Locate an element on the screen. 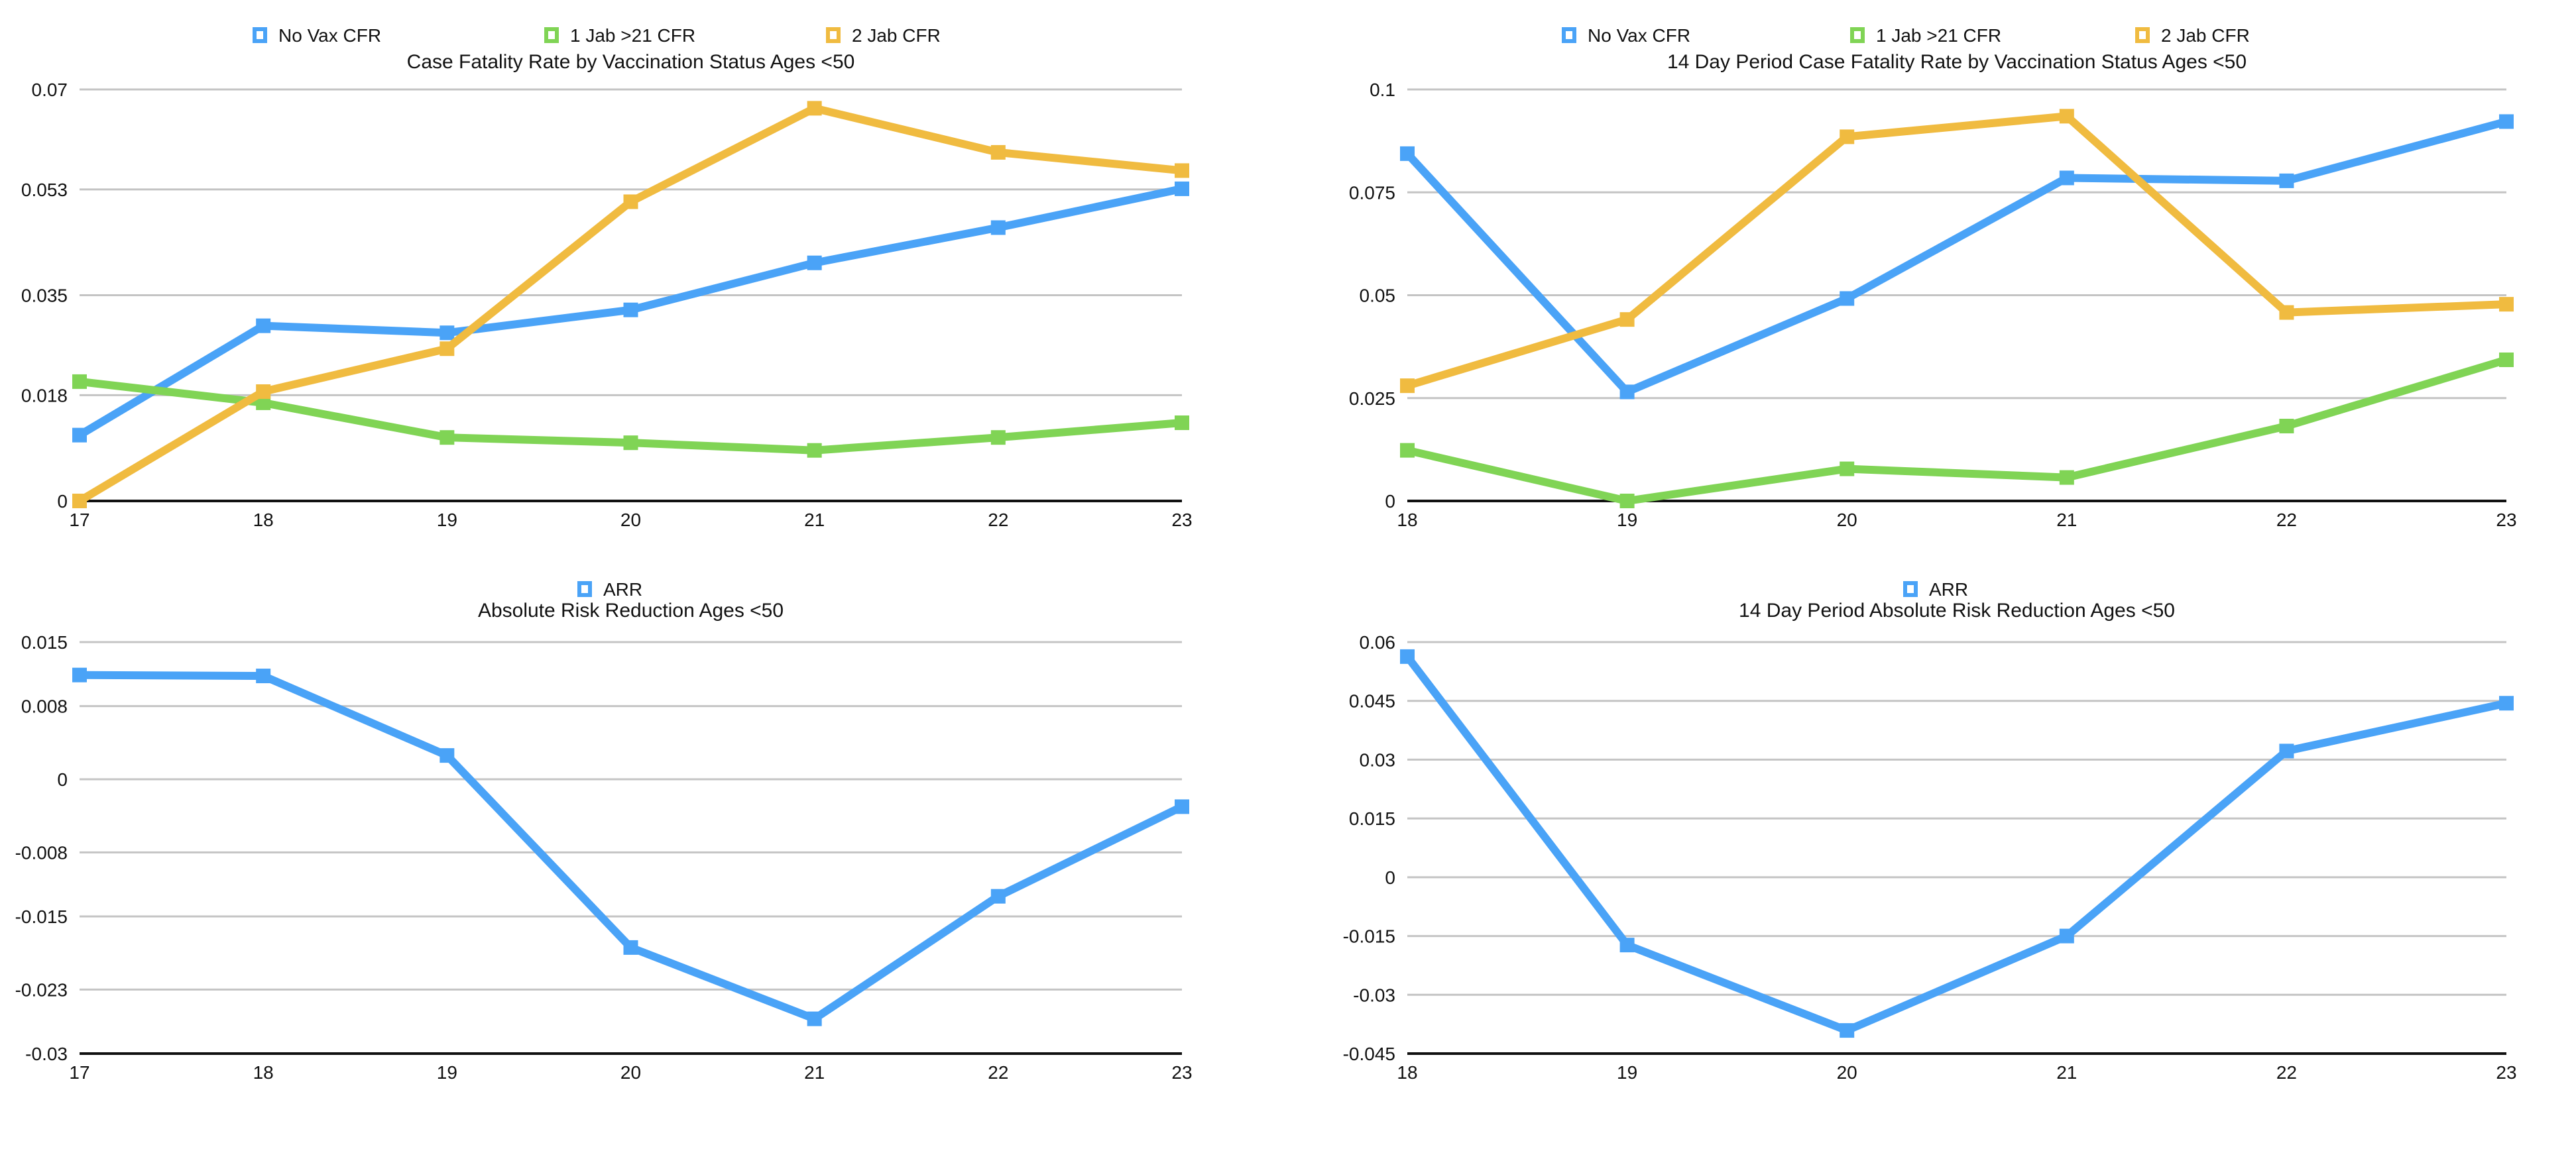 Image resolution: width=2576 pixels, height=1149 pixels. y-tick-label: -0.023 is located at coordinates (41, 989).